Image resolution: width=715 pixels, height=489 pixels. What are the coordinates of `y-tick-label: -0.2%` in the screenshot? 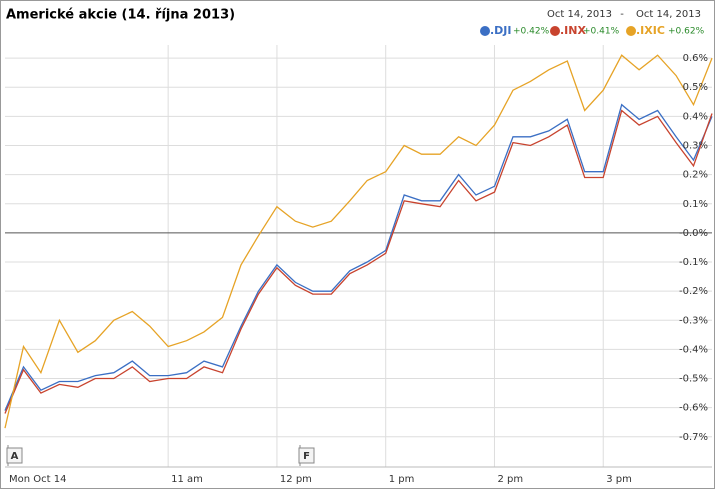 It's located at (693, 291).